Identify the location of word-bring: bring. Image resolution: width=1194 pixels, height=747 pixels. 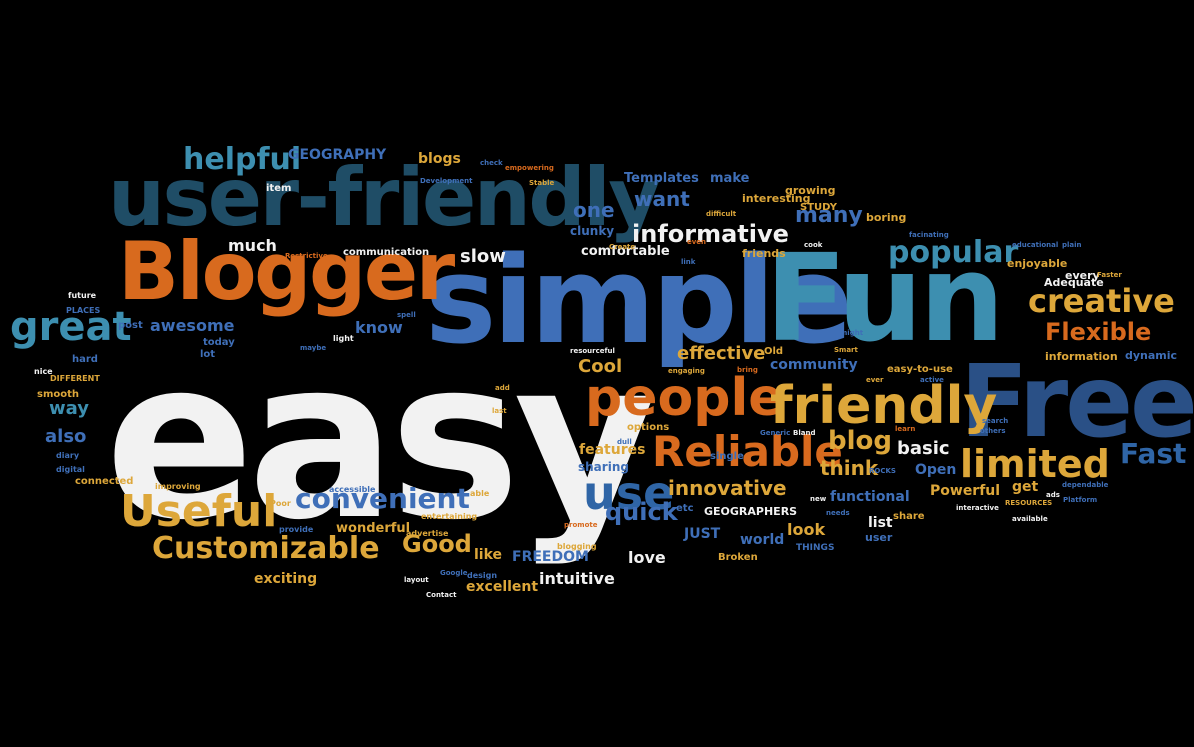
(747, 370).